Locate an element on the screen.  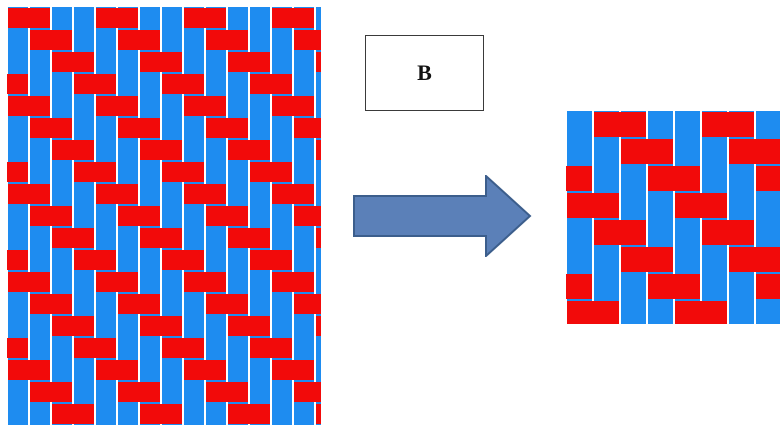
small-weave-svg is located at coordinates (673, 217).